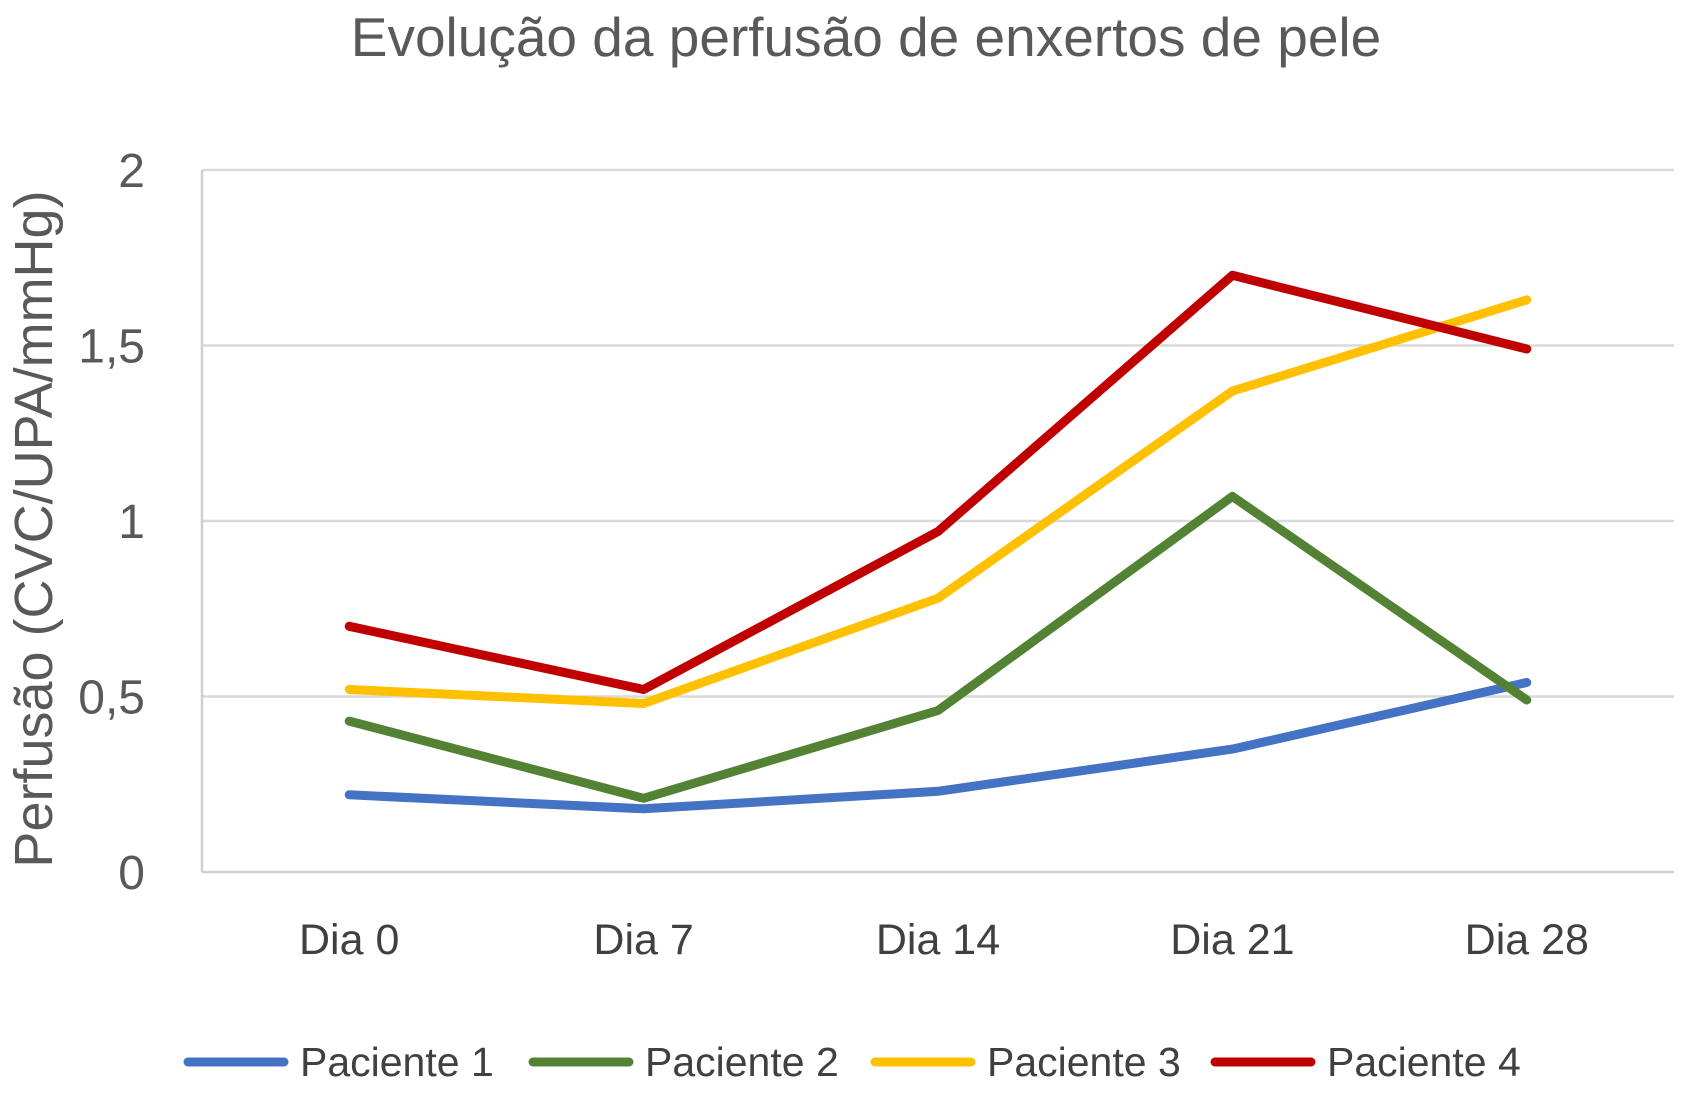 This screenshot has height=1094, width=1683. I want to click on legend-item: Paciente 2, so click(683, 1062).